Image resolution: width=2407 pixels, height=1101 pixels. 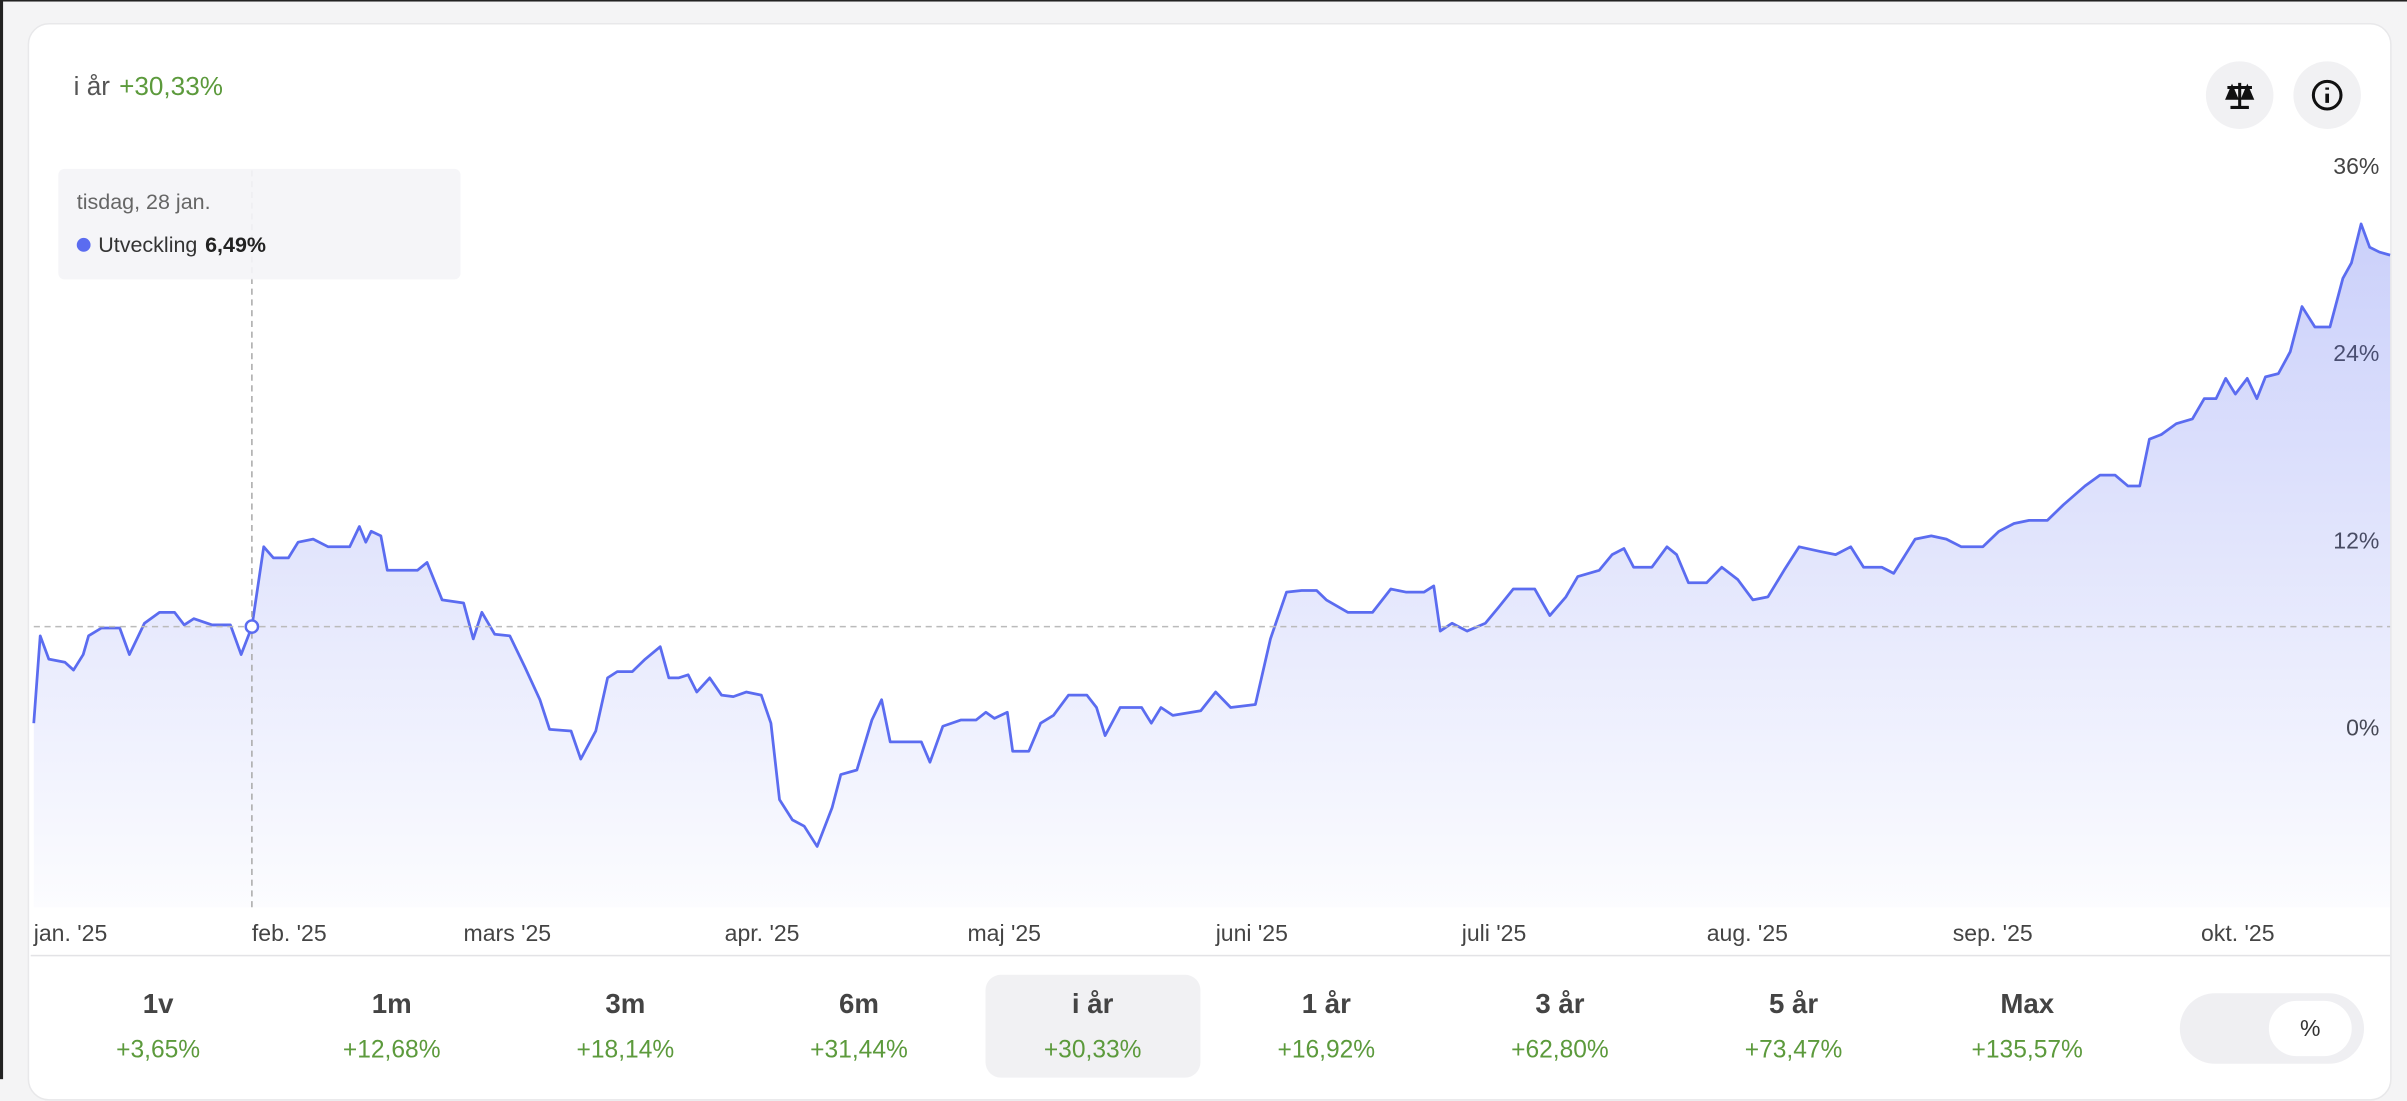 What do you see at coordinates (859, 1050) in the screenshot?
I see `period-change: +31,44%` at bounding box center [859, 1050].